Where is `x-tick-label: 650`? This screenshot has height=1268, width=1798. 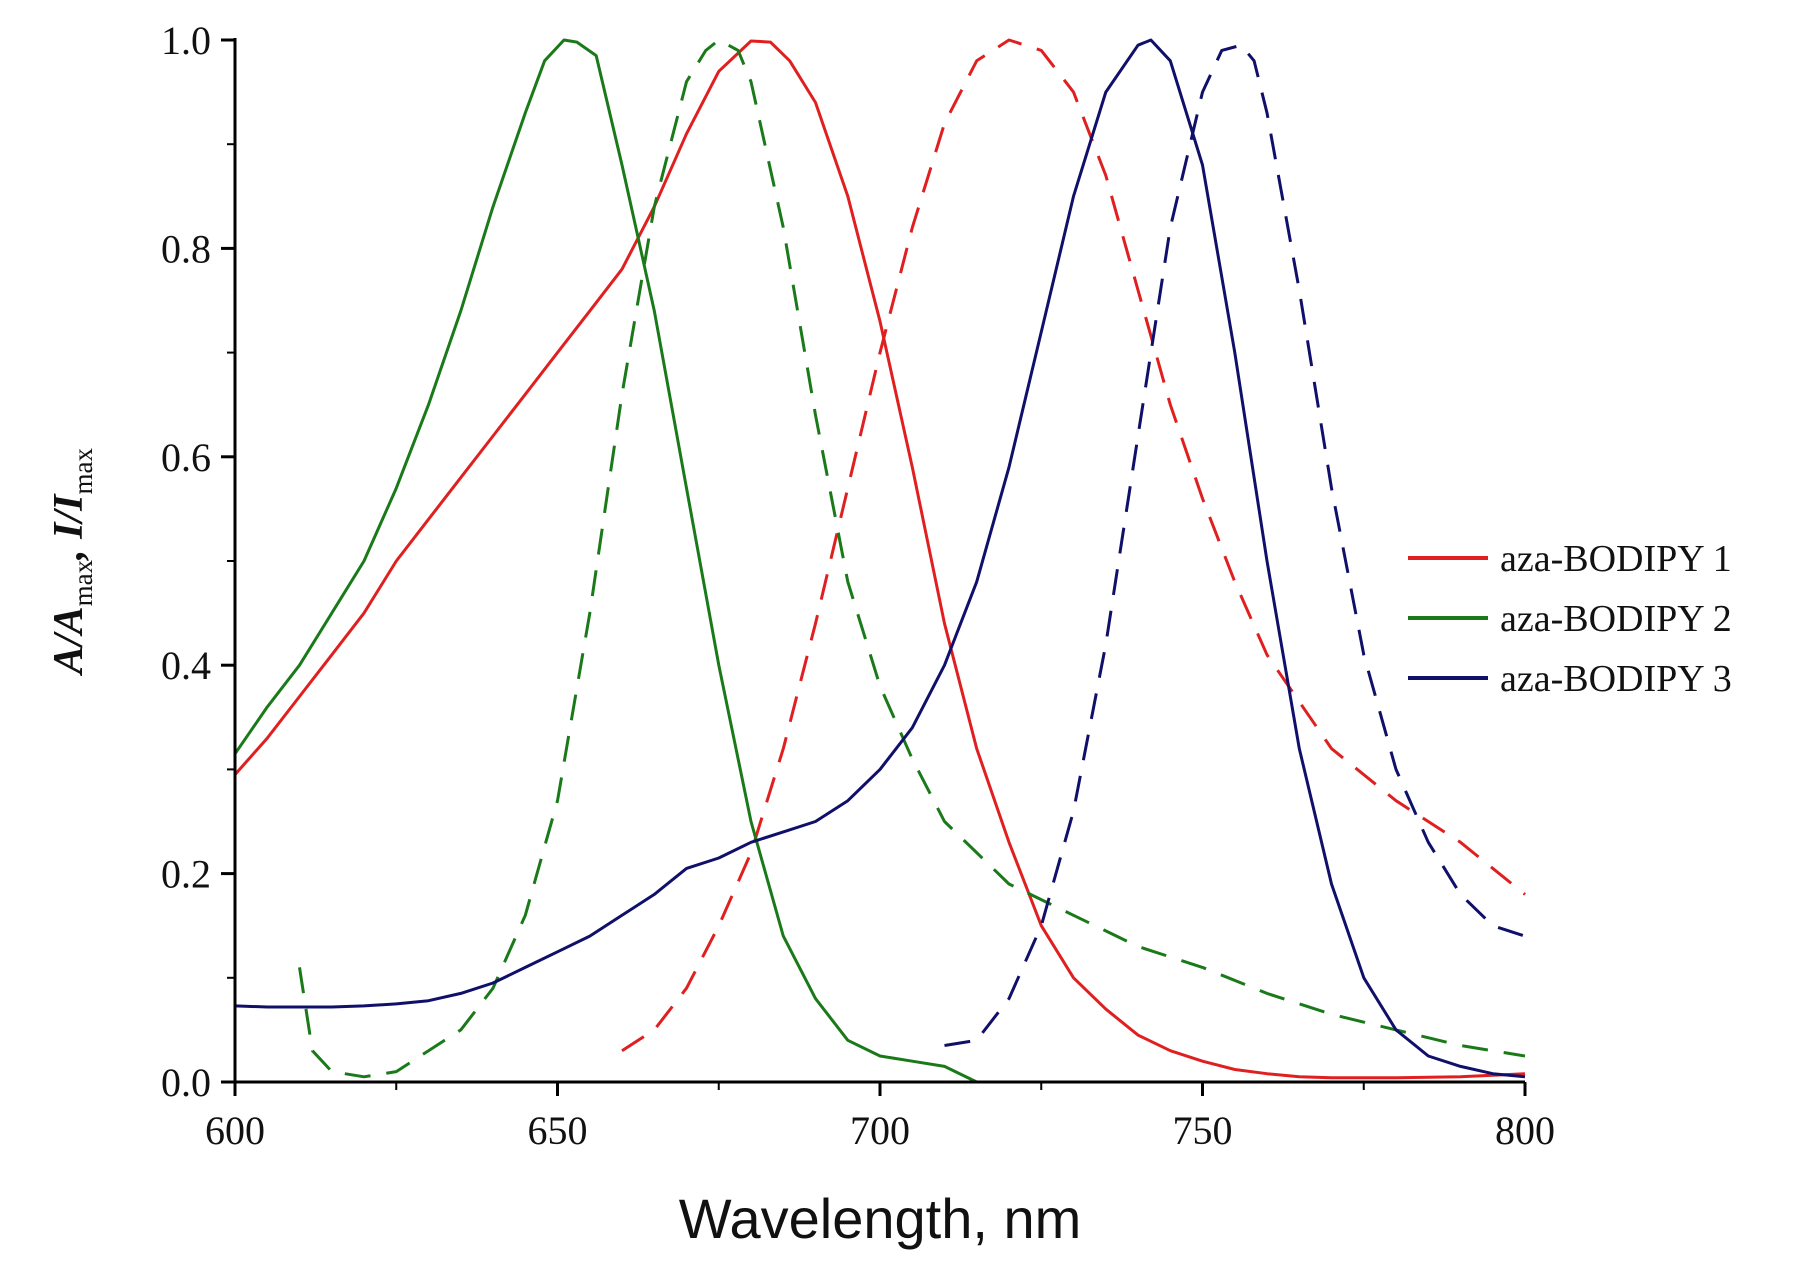 x-tick-label: 650 is located at coordinates (558, 1130).